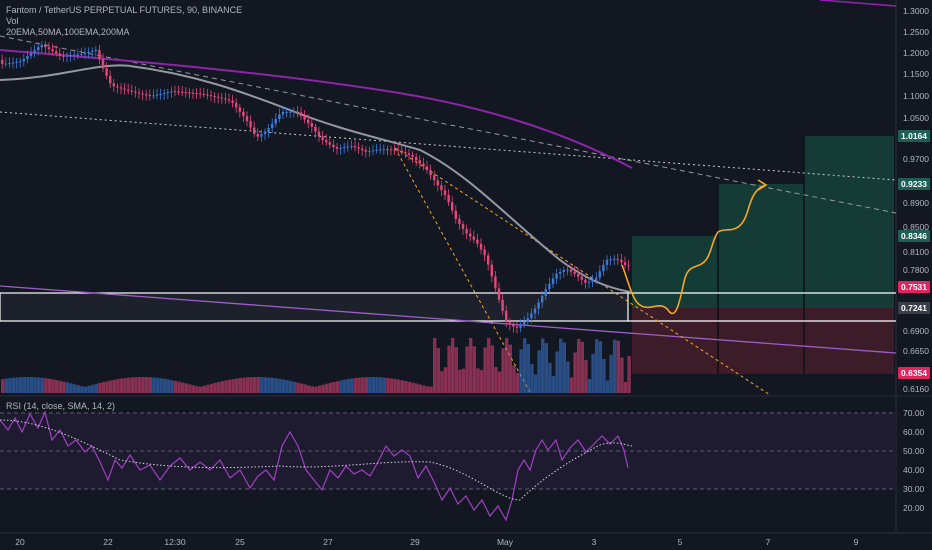 This screenshot has height=550, width=932. I want to click on svg-text: 0.8346, so click(914, 236).